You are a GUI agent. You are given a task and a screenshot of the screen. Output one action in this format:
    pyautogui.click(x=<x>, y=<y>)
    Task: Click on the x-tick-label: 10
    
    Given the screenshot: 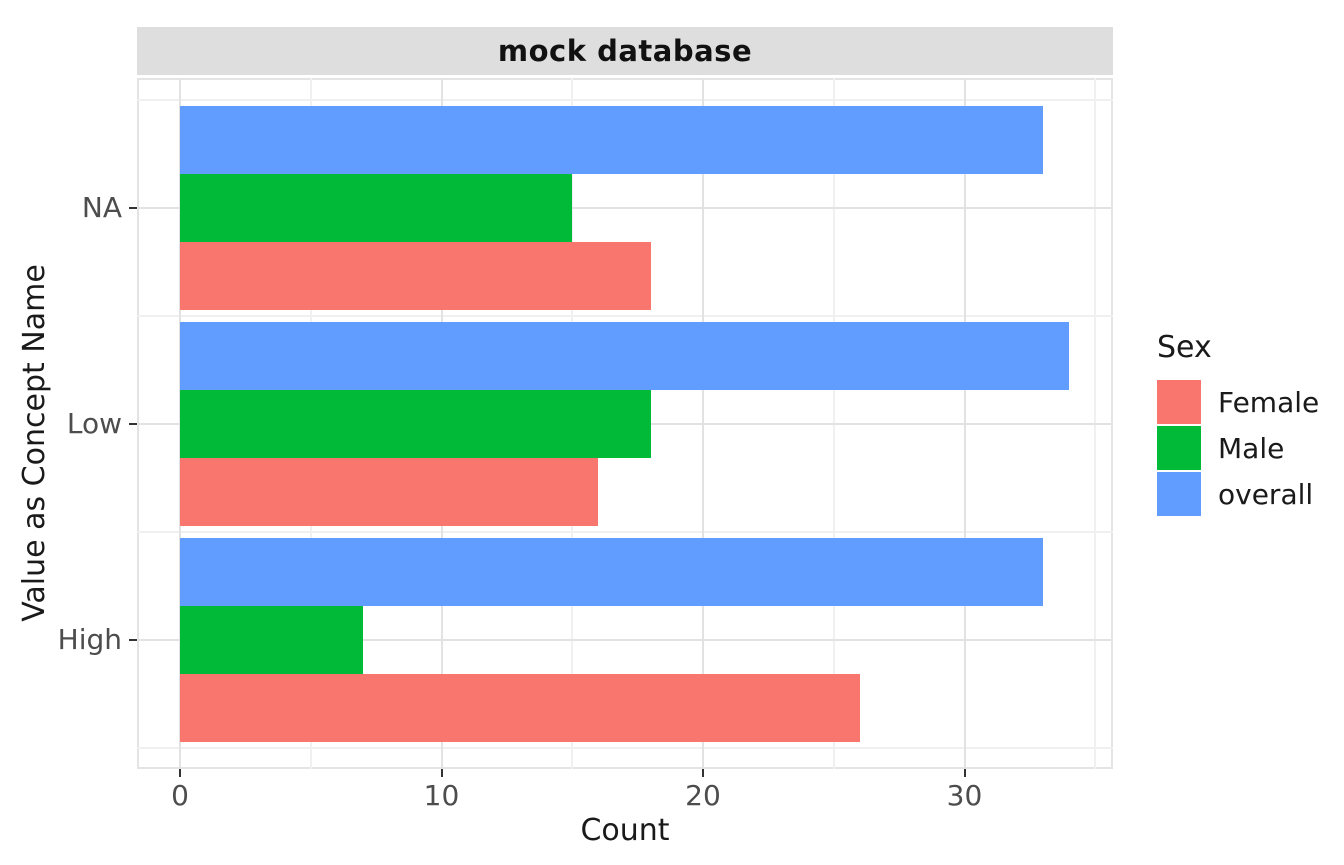 What is the action you would take?
    pyautogui.click(x=441, y=795)
    